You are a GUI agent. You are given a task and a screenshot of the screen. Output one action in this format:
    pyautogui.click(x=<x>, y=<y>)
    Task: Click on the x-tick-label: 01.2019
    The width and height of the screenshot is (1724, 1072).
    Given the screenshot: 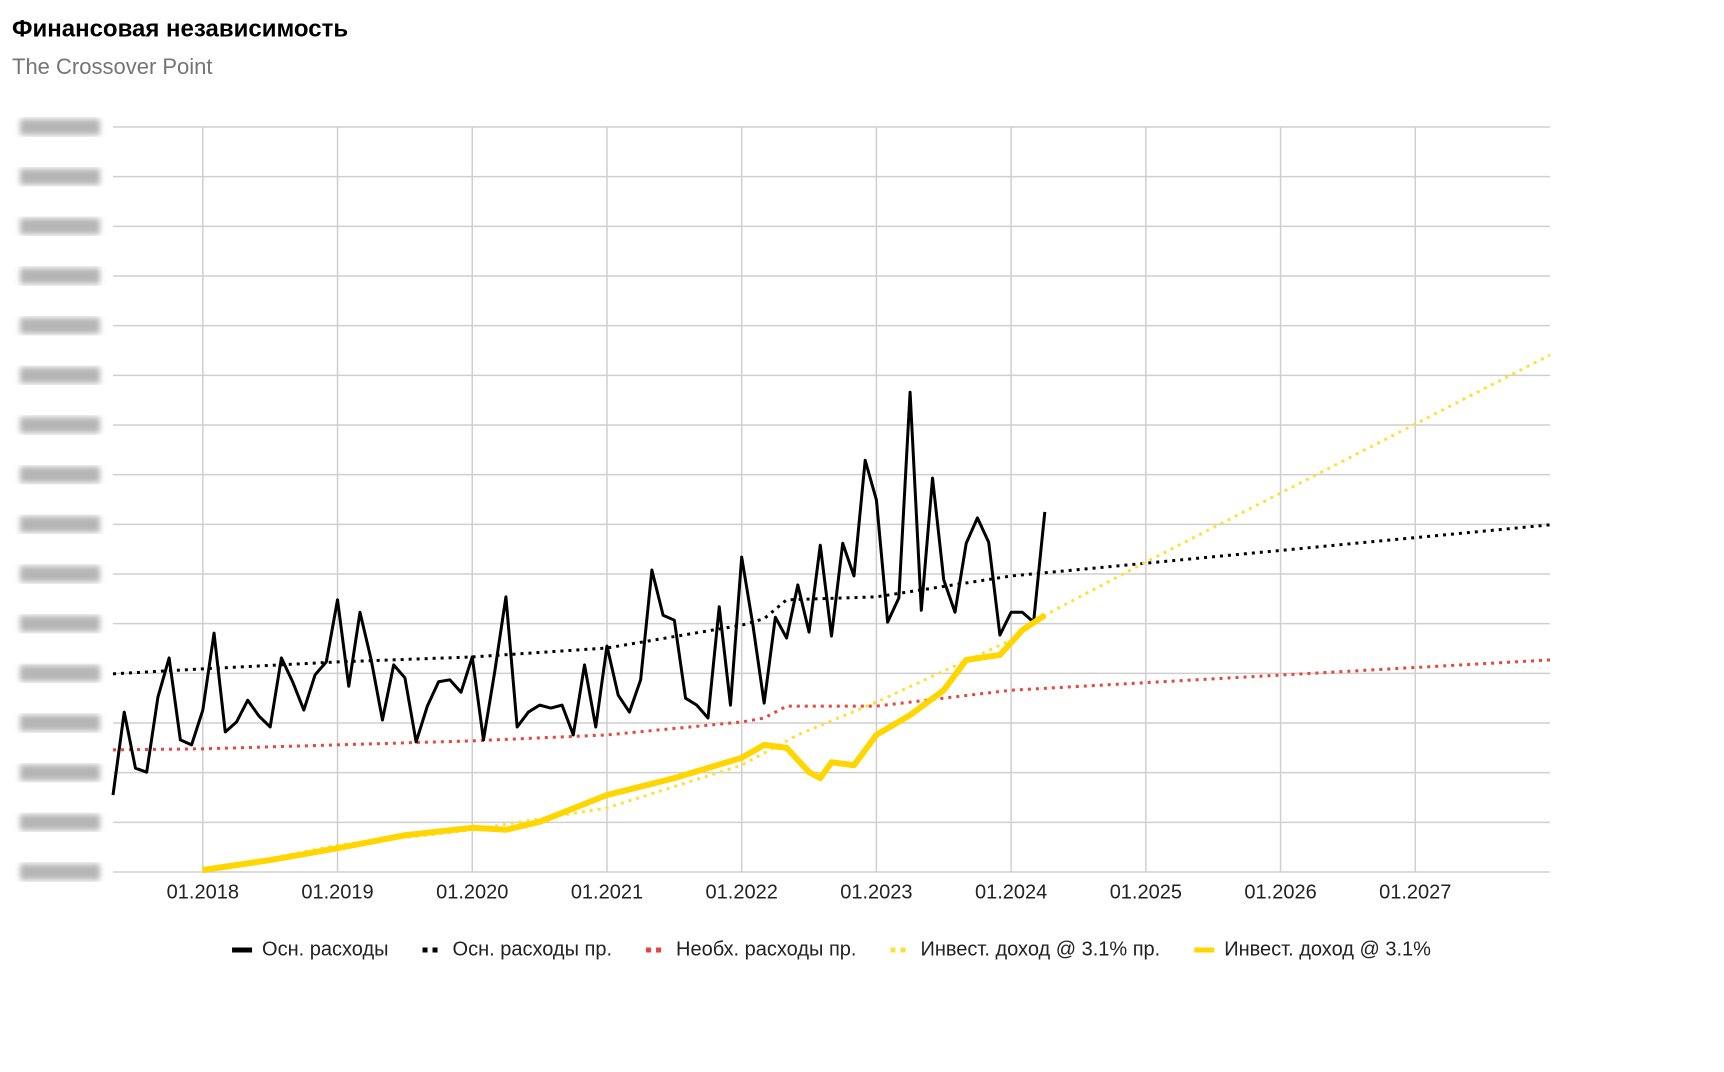 What is the action you would take?
    pyautogui.click(x=337, y=892)
    